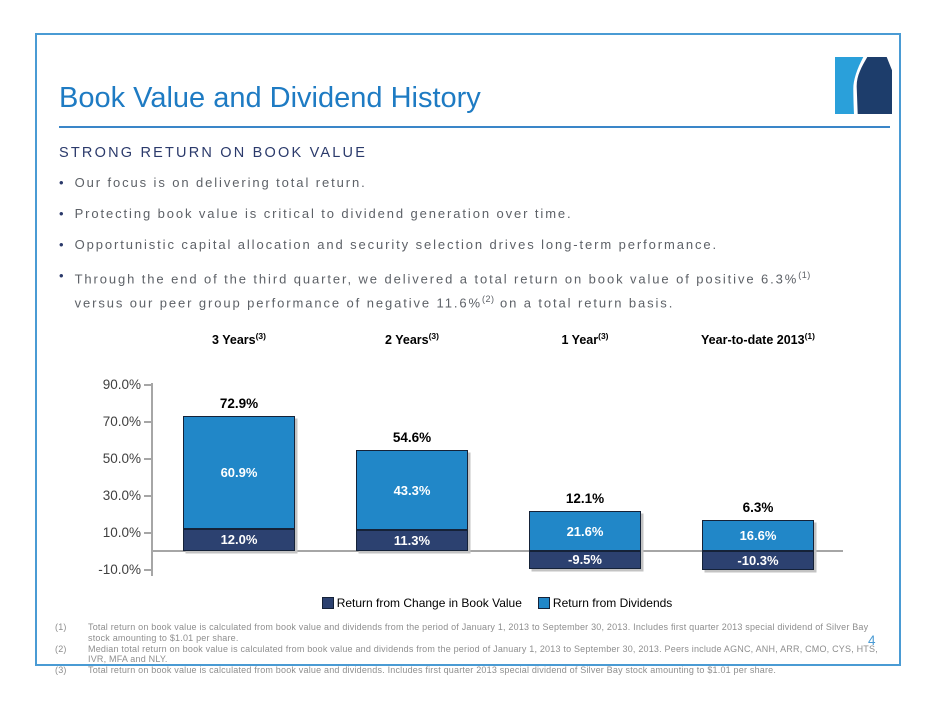  I want to click on footnote-marker: (3), so click(61, 670).